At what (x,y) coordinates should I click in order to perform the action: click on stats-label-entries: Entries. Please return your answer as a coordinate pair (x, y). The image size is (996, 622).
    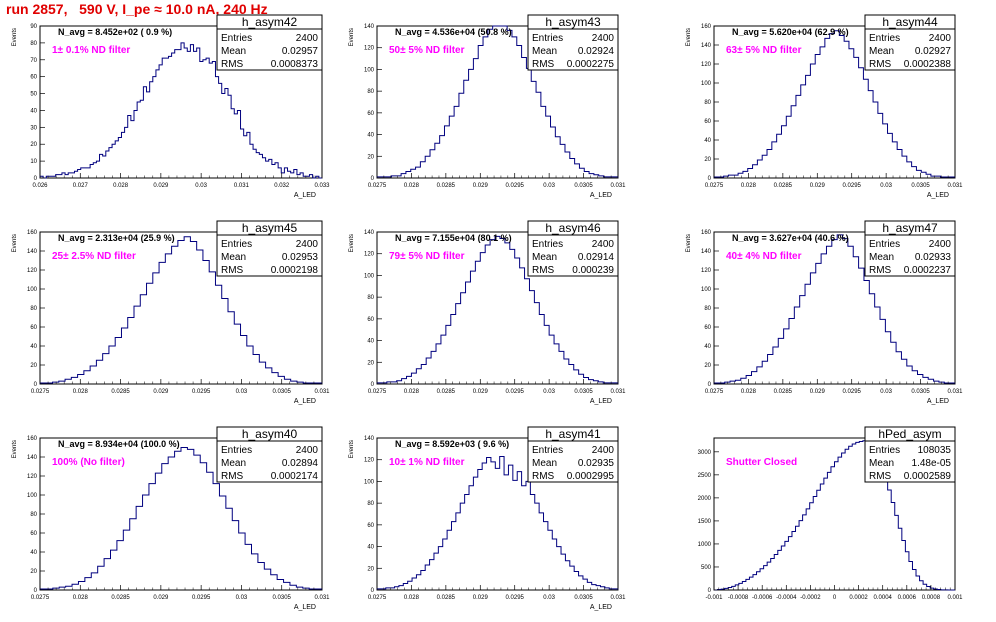
    Looking at the image, I should click on (236, 38).